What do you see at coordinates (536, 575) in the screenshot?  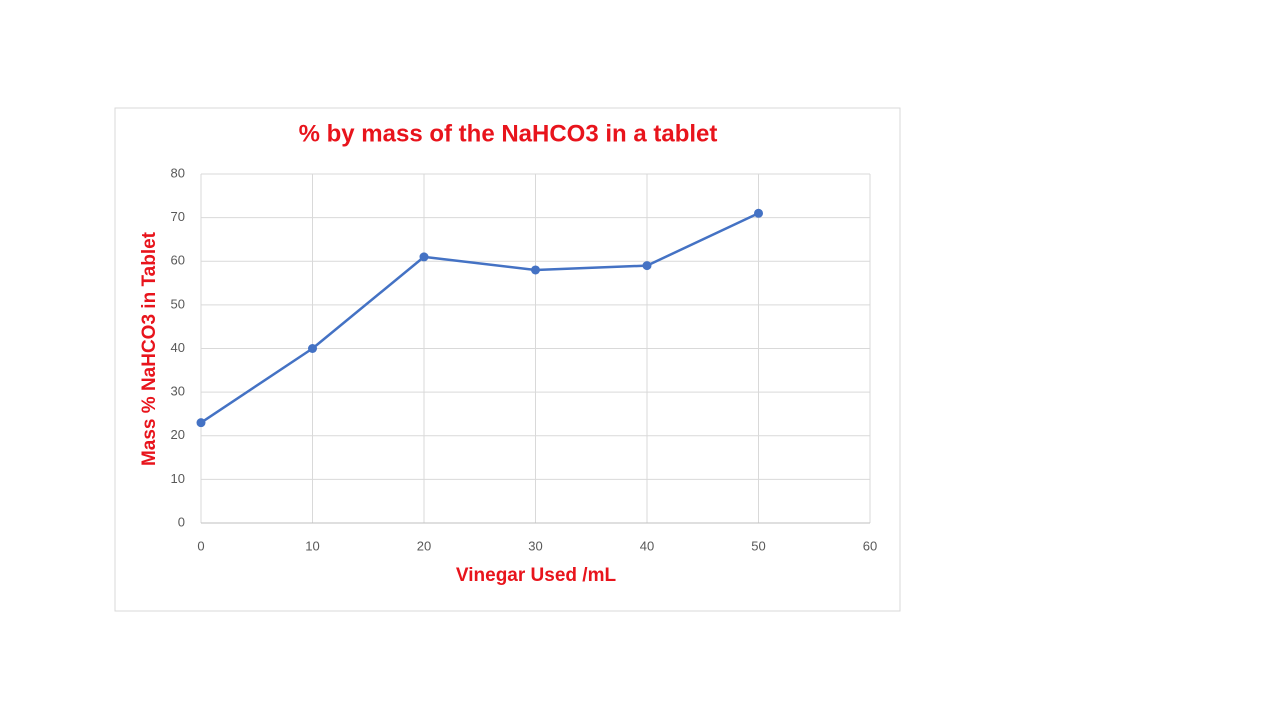 I see `x-axis-label: Vinegar Used /mL` at bounding box center [536, 575].